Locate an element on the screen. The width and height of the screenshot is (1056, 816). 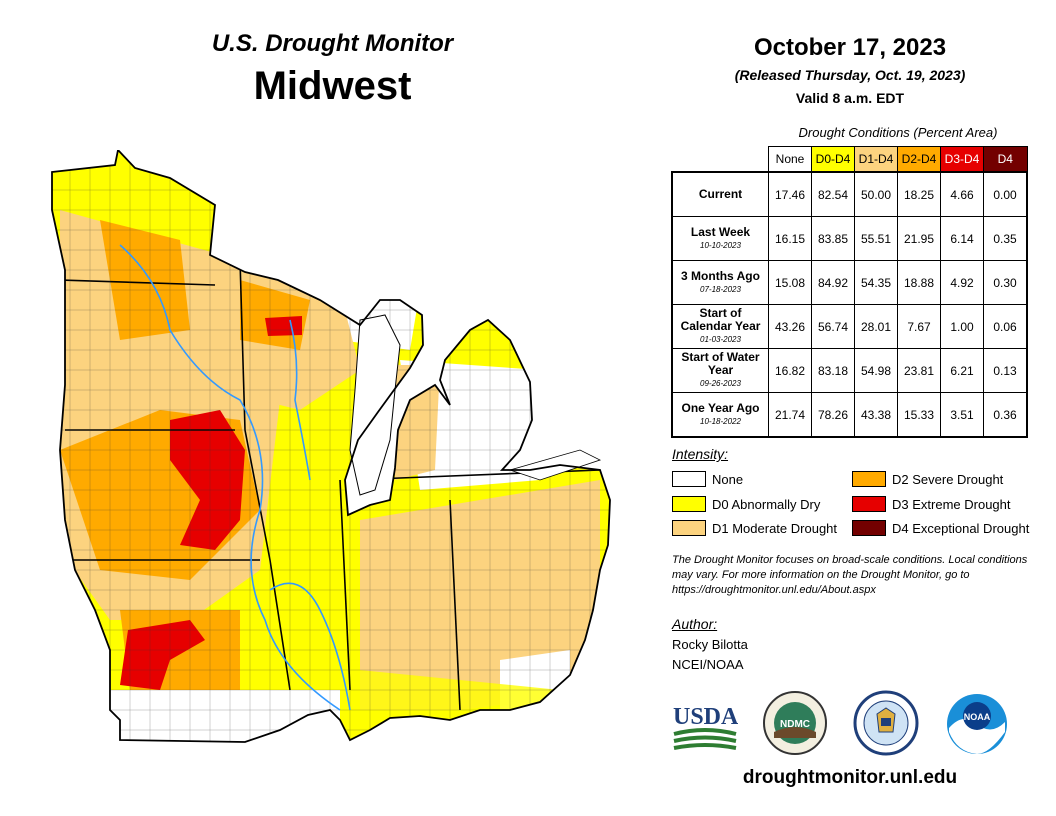
row-label: Start of Water Year 09-26-2023 is located at coordinates (720, 370).